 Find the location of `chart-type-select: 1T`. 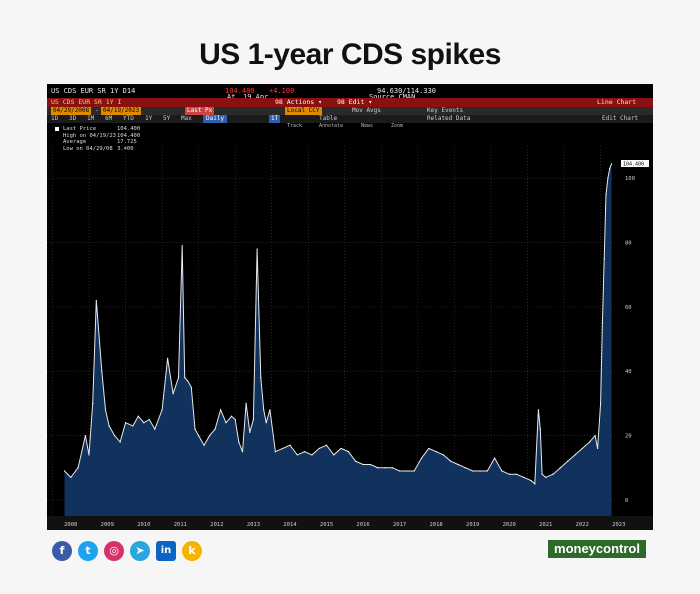

chart-type-select: 1T is located at coordinates (275, 119).